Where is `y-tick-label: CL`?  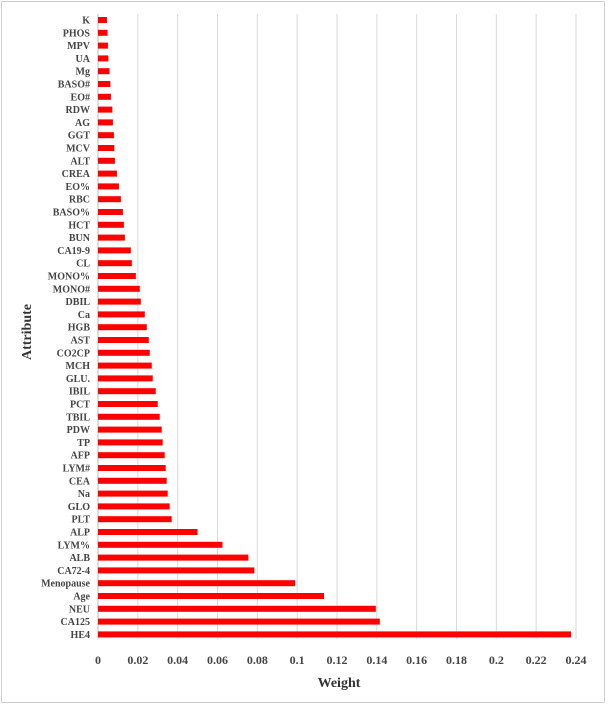 y-tick-label: CL is located at coordinates (83, 264).